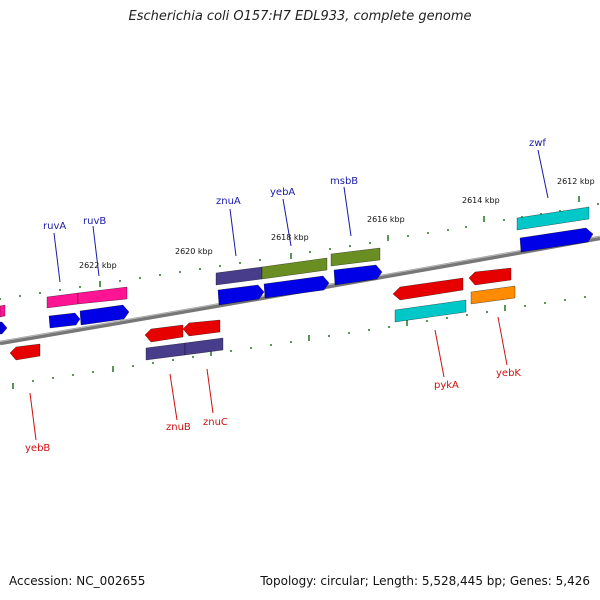 The height and width of the screenshot is (600, 600). What do you see at coordinates (77, 581) in the screenshot?
I see `accession-text: Accession: NC_002655` at bounding box center [77, 581].